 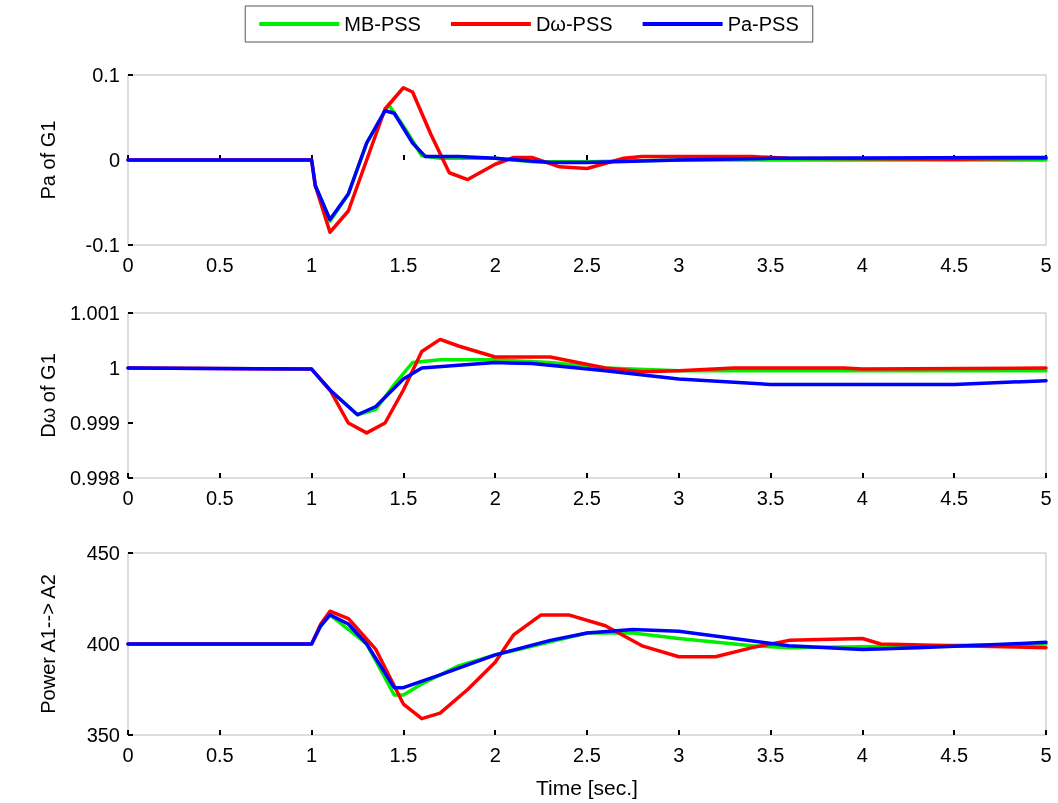 I want to click on y-tick-label: 450, so click(x=103, y=553).